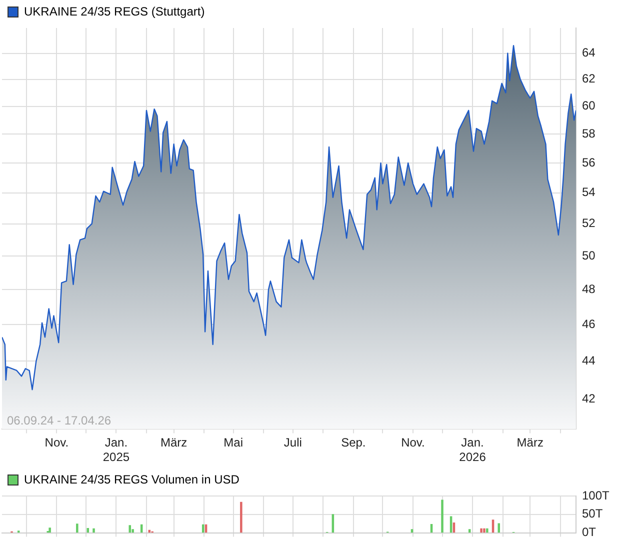  What do you see at coordinates (589, 162) in the screenshot?
I see `y-tick-label: 56` at bounding box center [589, 162].